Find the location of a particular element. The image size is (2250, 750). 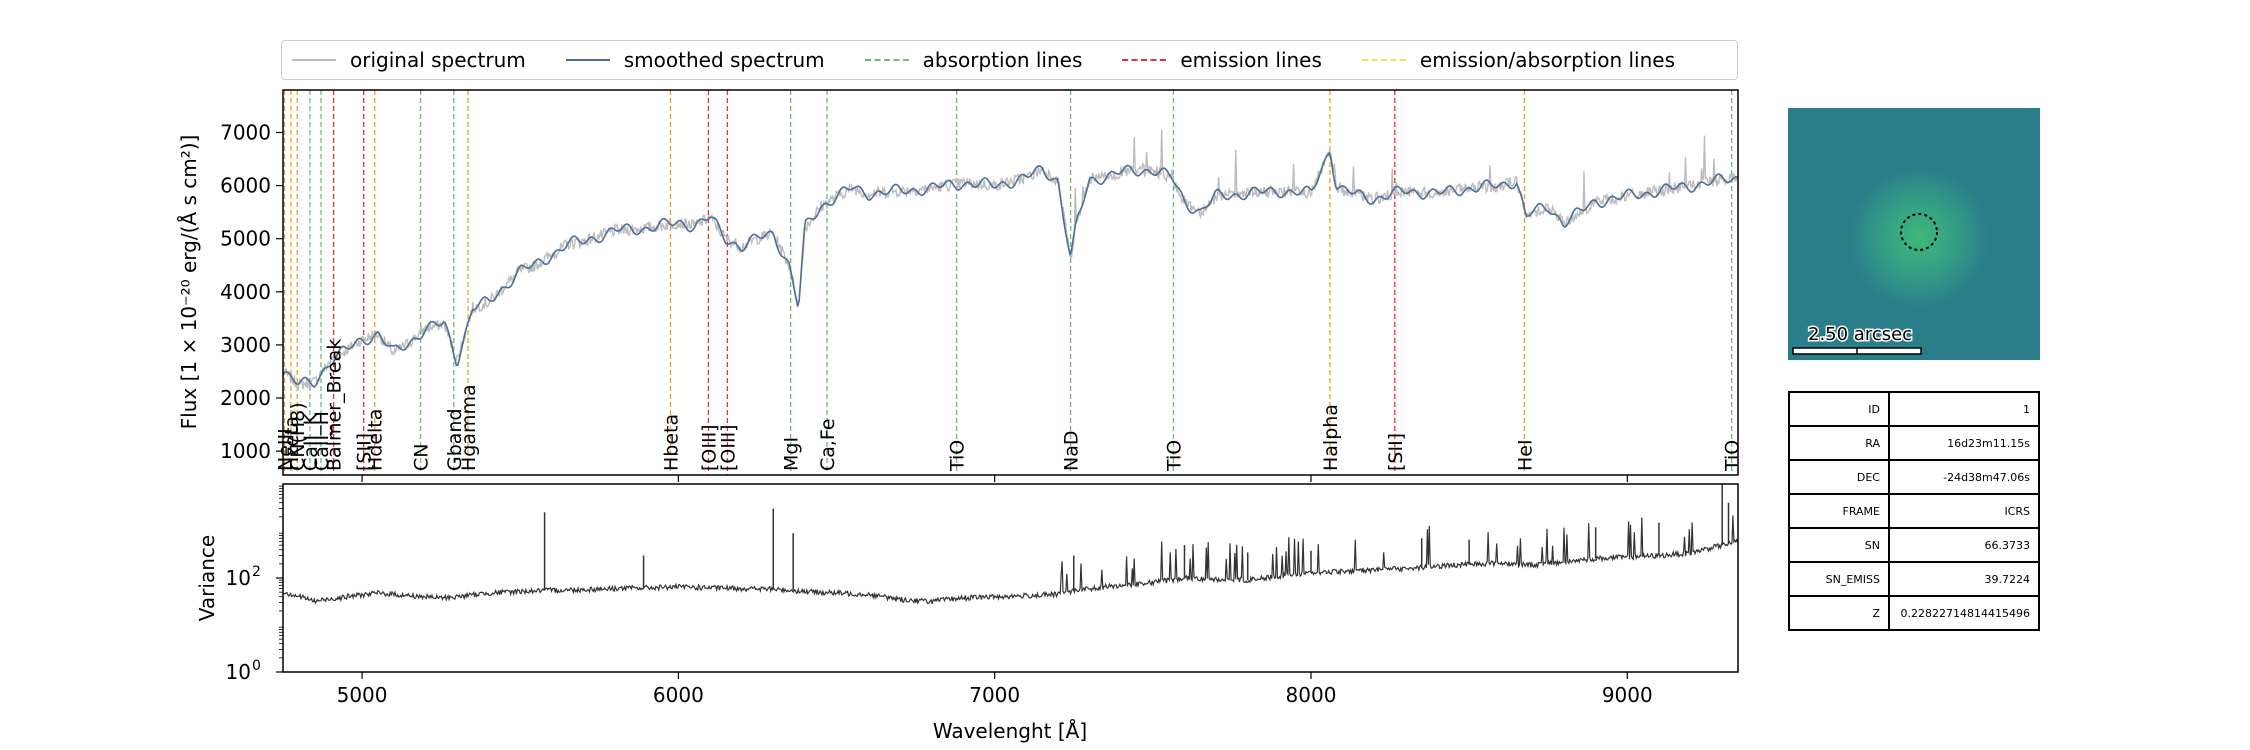

flux-y-tick-label: 2000 is located at coordinates (245, 398).